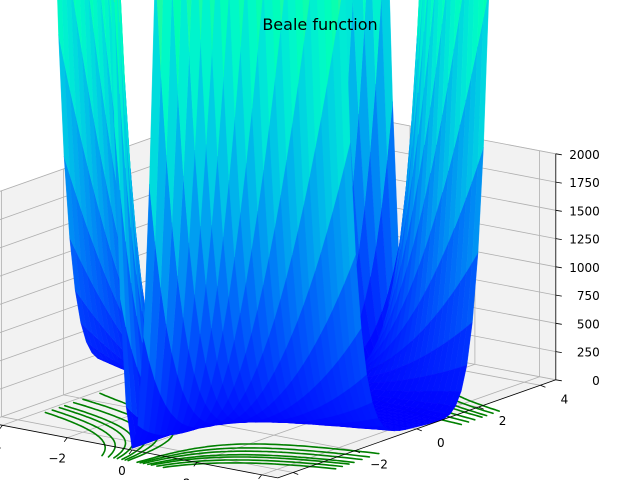 The image size is (640, 480). I want to click on z-tick-label: 750, so click(588, 296).